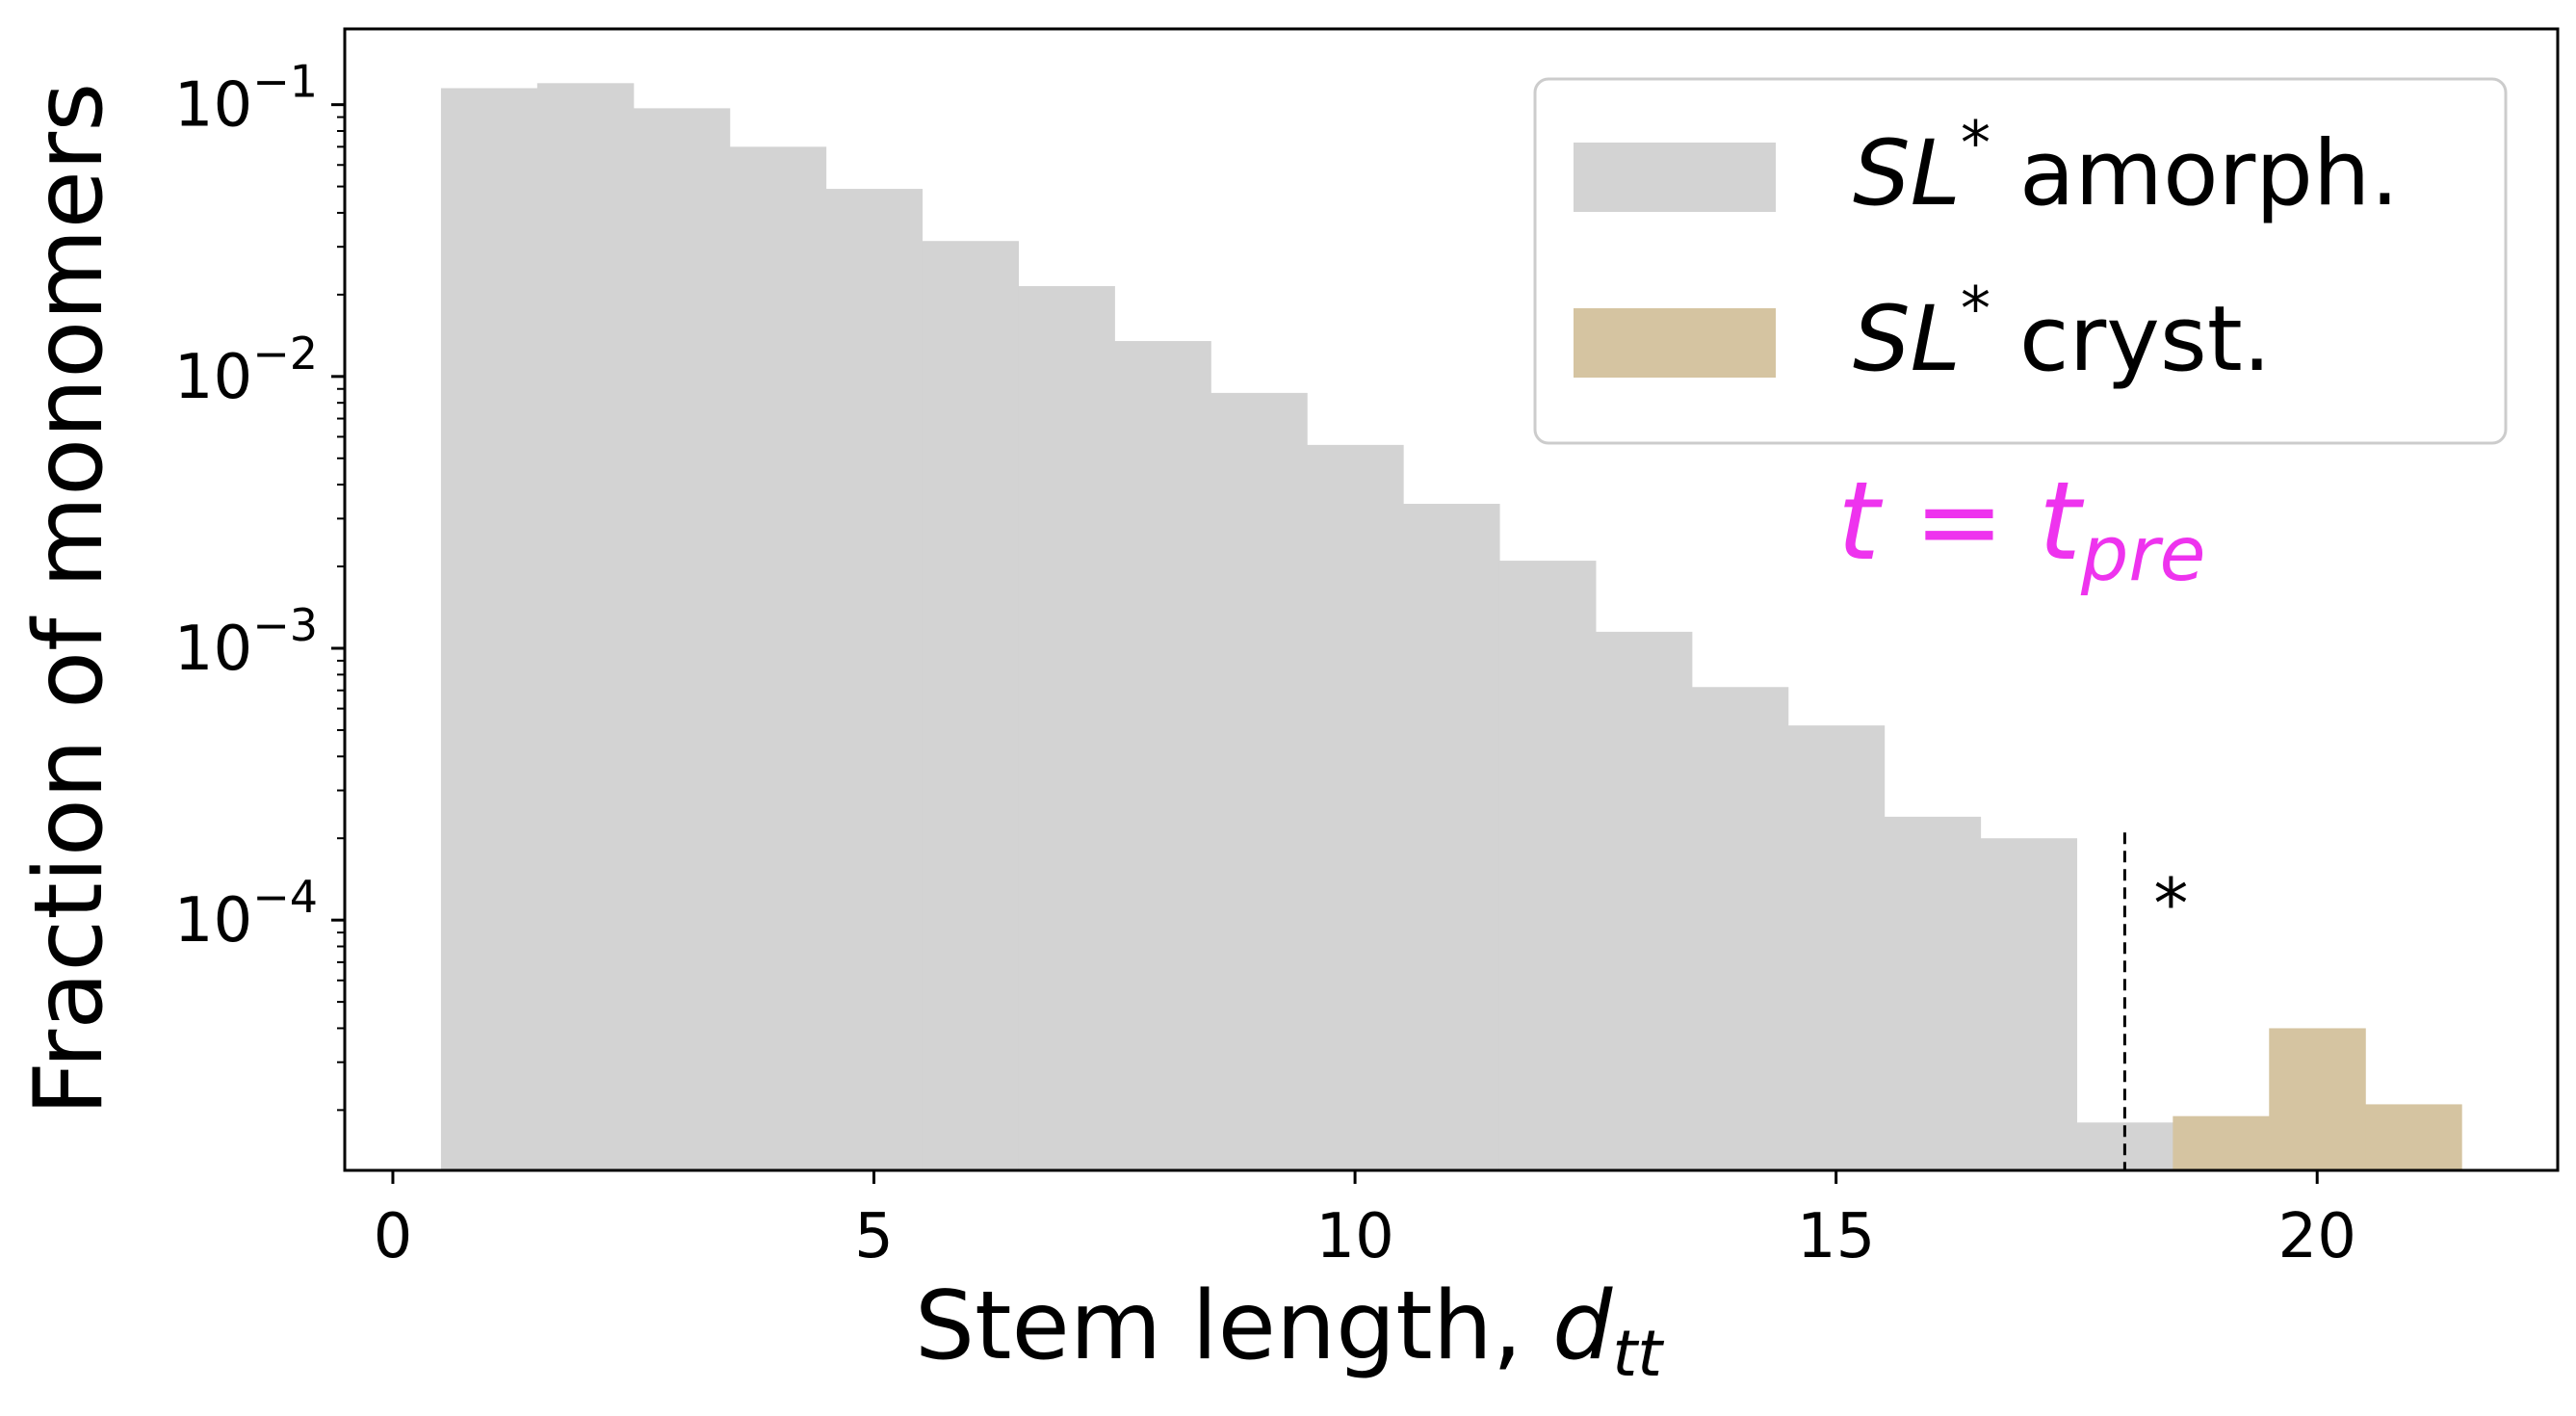 The width and height of the screenshot is (2576, 1416). Describe the element at coordinates (1354, 1236) in the screenshot. I see `x-tick-label-10: 10` at that location.